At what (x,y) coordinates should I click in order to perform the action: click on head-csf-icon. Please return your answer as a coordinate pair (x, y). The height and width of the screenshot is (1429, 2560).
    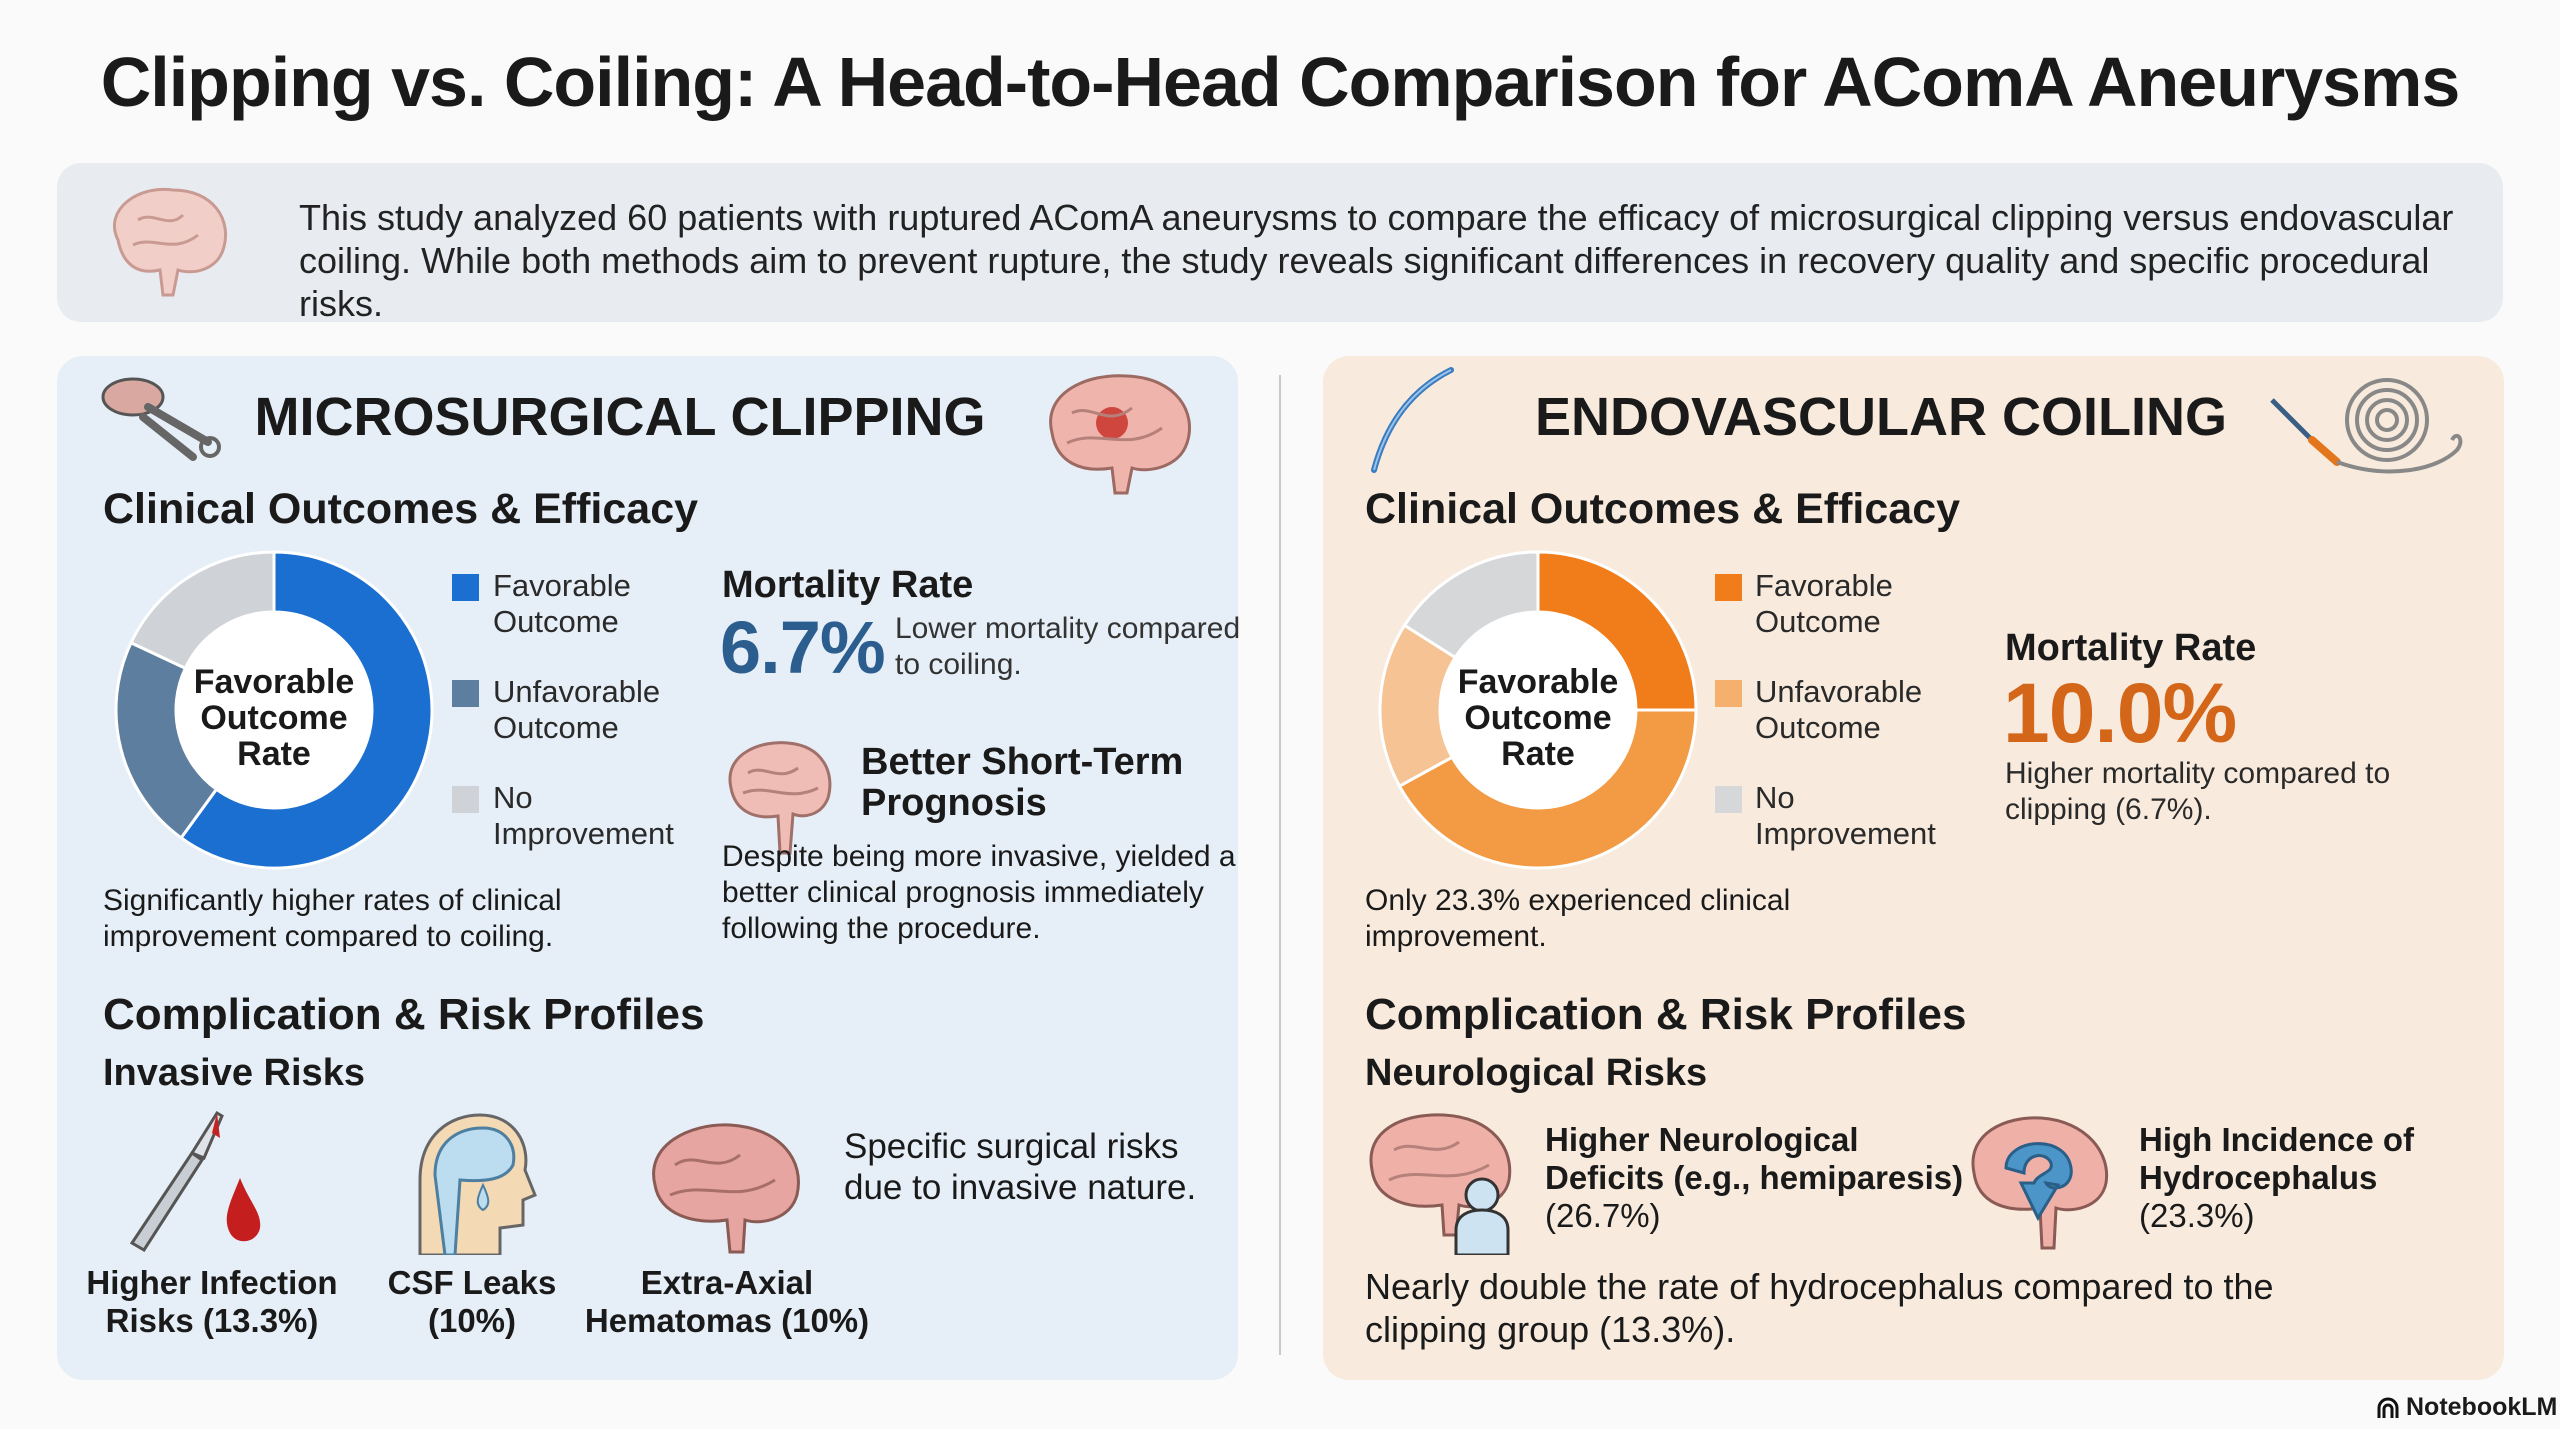
    Looking at the image, I should click on (477, 1184).